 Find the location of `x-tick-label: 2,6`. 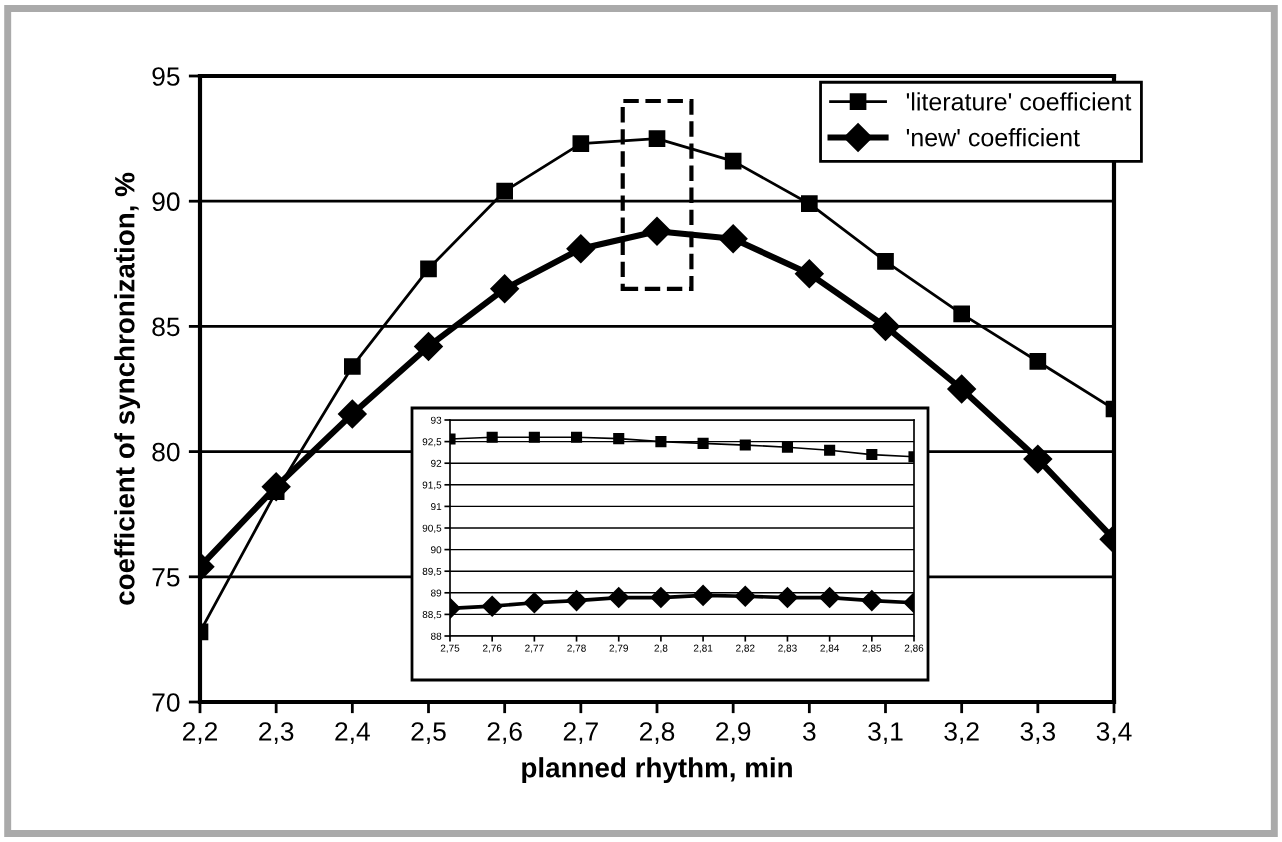

x-tick-label: 2,6 is located at coordinates (504, 733).